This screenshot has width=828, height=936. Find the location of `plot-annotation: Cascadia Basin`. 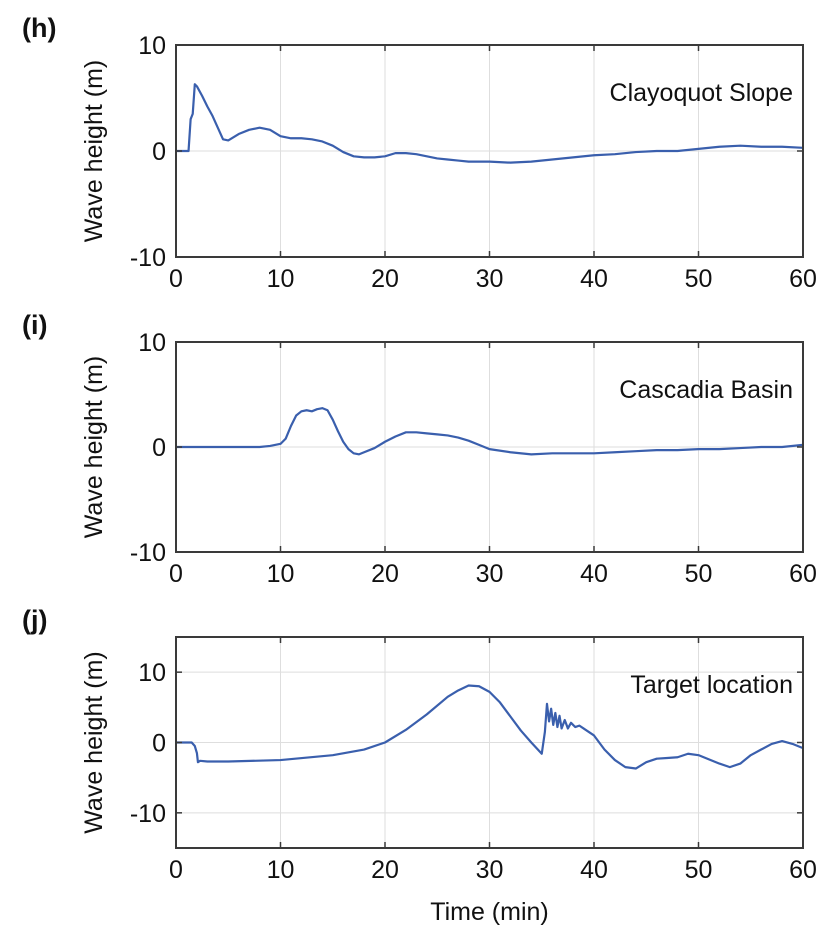

plot-annotation: Cascadia Basin is located at coordinates (706, 390).